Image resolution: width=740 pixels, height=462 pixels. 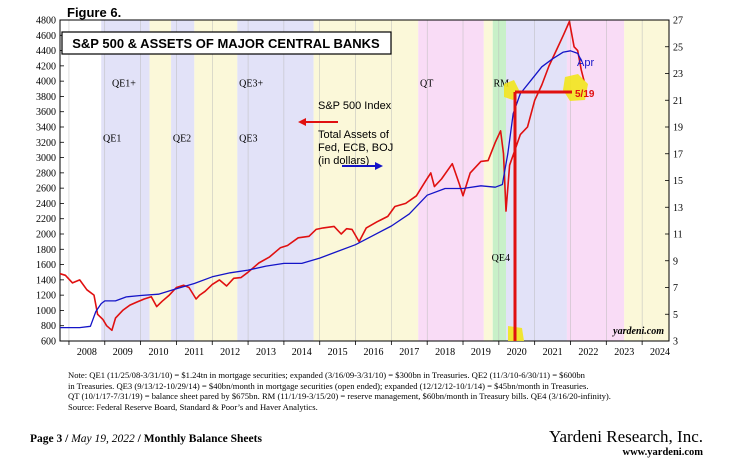 What do you see at coordinates (575, 87) in the screenshot?
I see `highlight-marker-2022` at bounding box center [575, 87].